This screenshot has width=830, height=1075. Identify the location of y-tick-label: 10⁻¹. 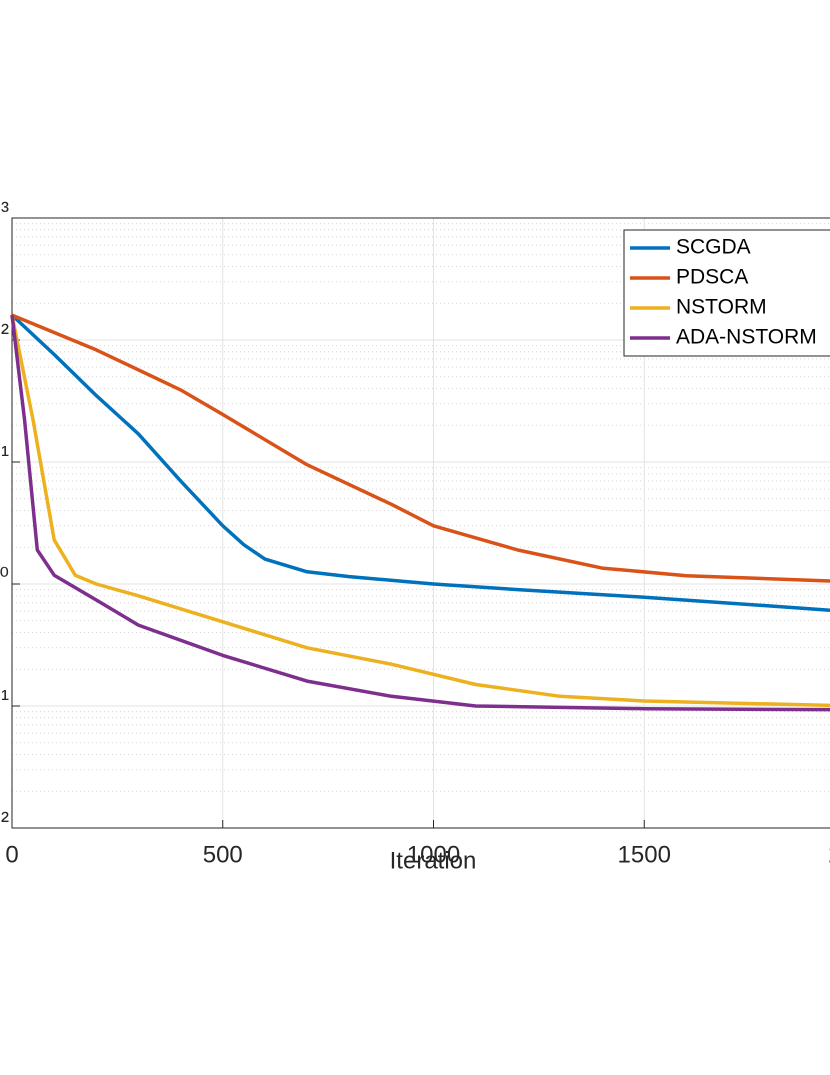
(4, 698).